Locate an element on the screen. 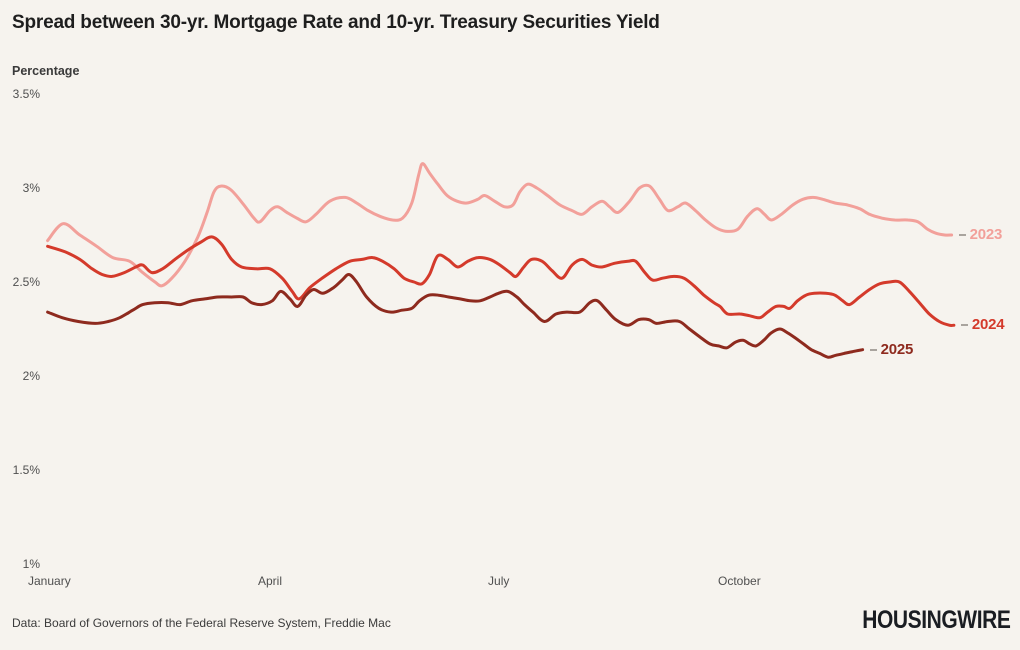 Image resolution: width=1020 pixels, height=650 pixels. y-tick-1.5%: 1.5% is located at coordinates (26, 470).